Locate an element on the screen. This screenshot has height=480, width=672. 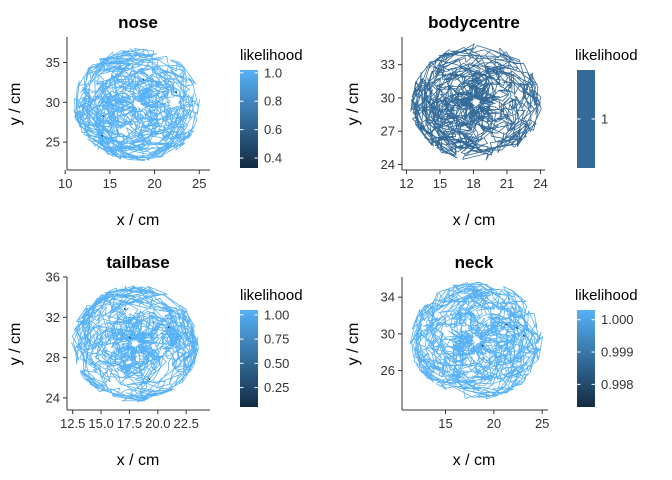
x-tick-label: 24 is located at coordinates (540, 183).